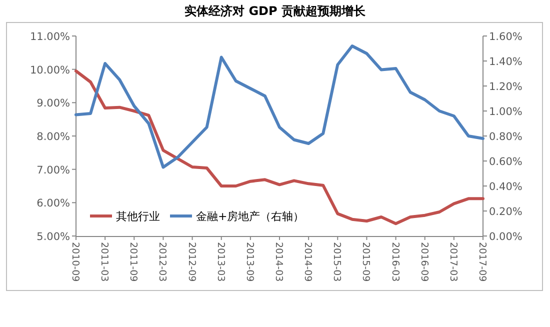 The height and width of the screenshot is (327, 550). What do you see at coordinates (191, 262) in the screenshot?
I see `x-tick-label: 2012-09` at bounding box center [191, 262].